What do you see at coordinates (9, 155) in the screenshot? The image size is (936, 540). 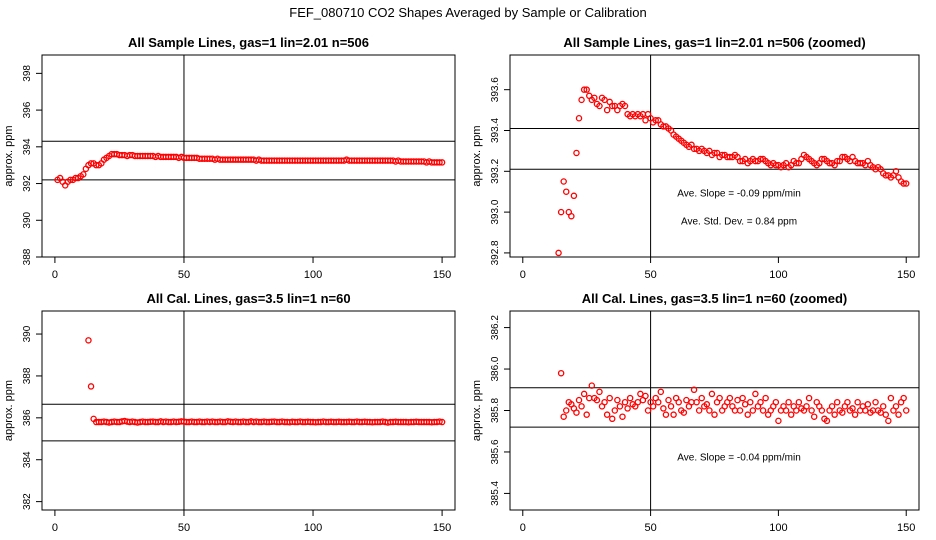 I see `y-axis-label: approx. ppm` at bounding box center [9, 155].